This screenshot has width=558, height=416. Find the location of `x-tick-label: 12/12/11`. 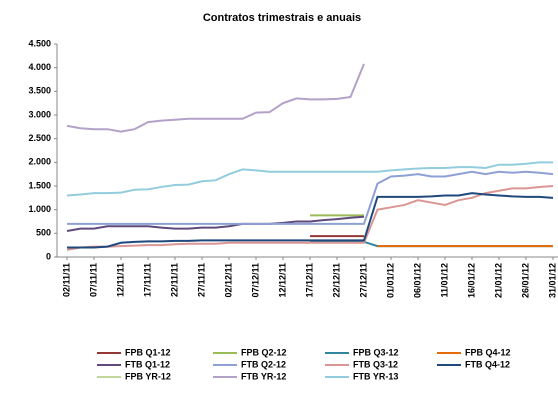

x-tick-label: 12/12/11 is located at coordinates (282, 280).